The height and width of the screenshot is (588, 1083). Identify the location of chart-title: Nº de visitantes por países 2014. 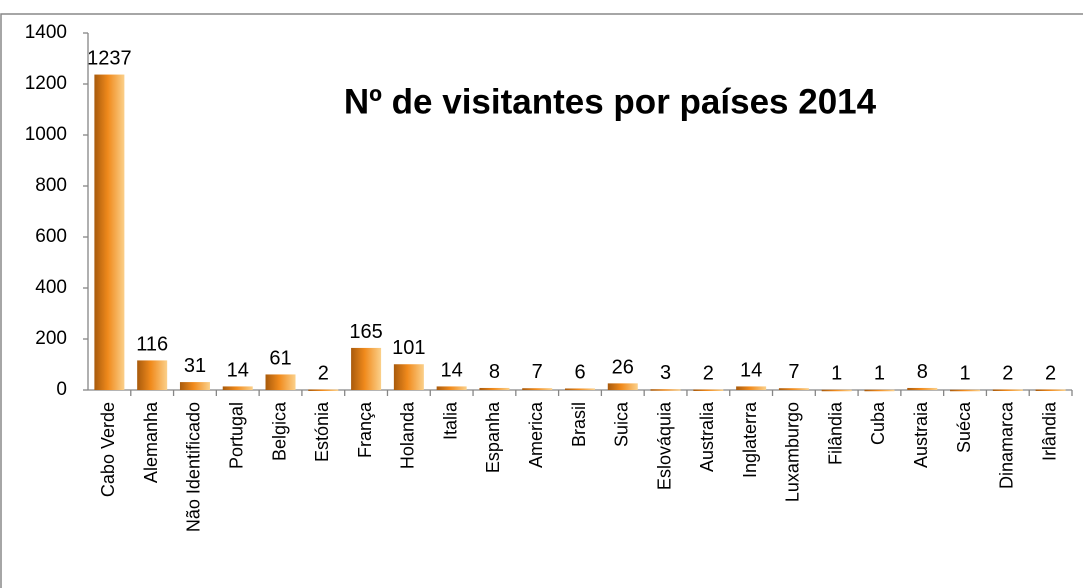
(610, 101).